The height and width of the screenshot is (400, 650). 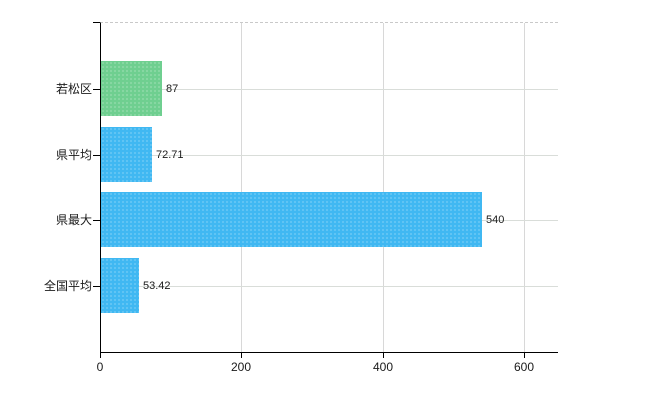 What do you see at coordinates (172, 89) in the screenshot?
I see `bar-value-label: 87` at bounding box center [172, 89].